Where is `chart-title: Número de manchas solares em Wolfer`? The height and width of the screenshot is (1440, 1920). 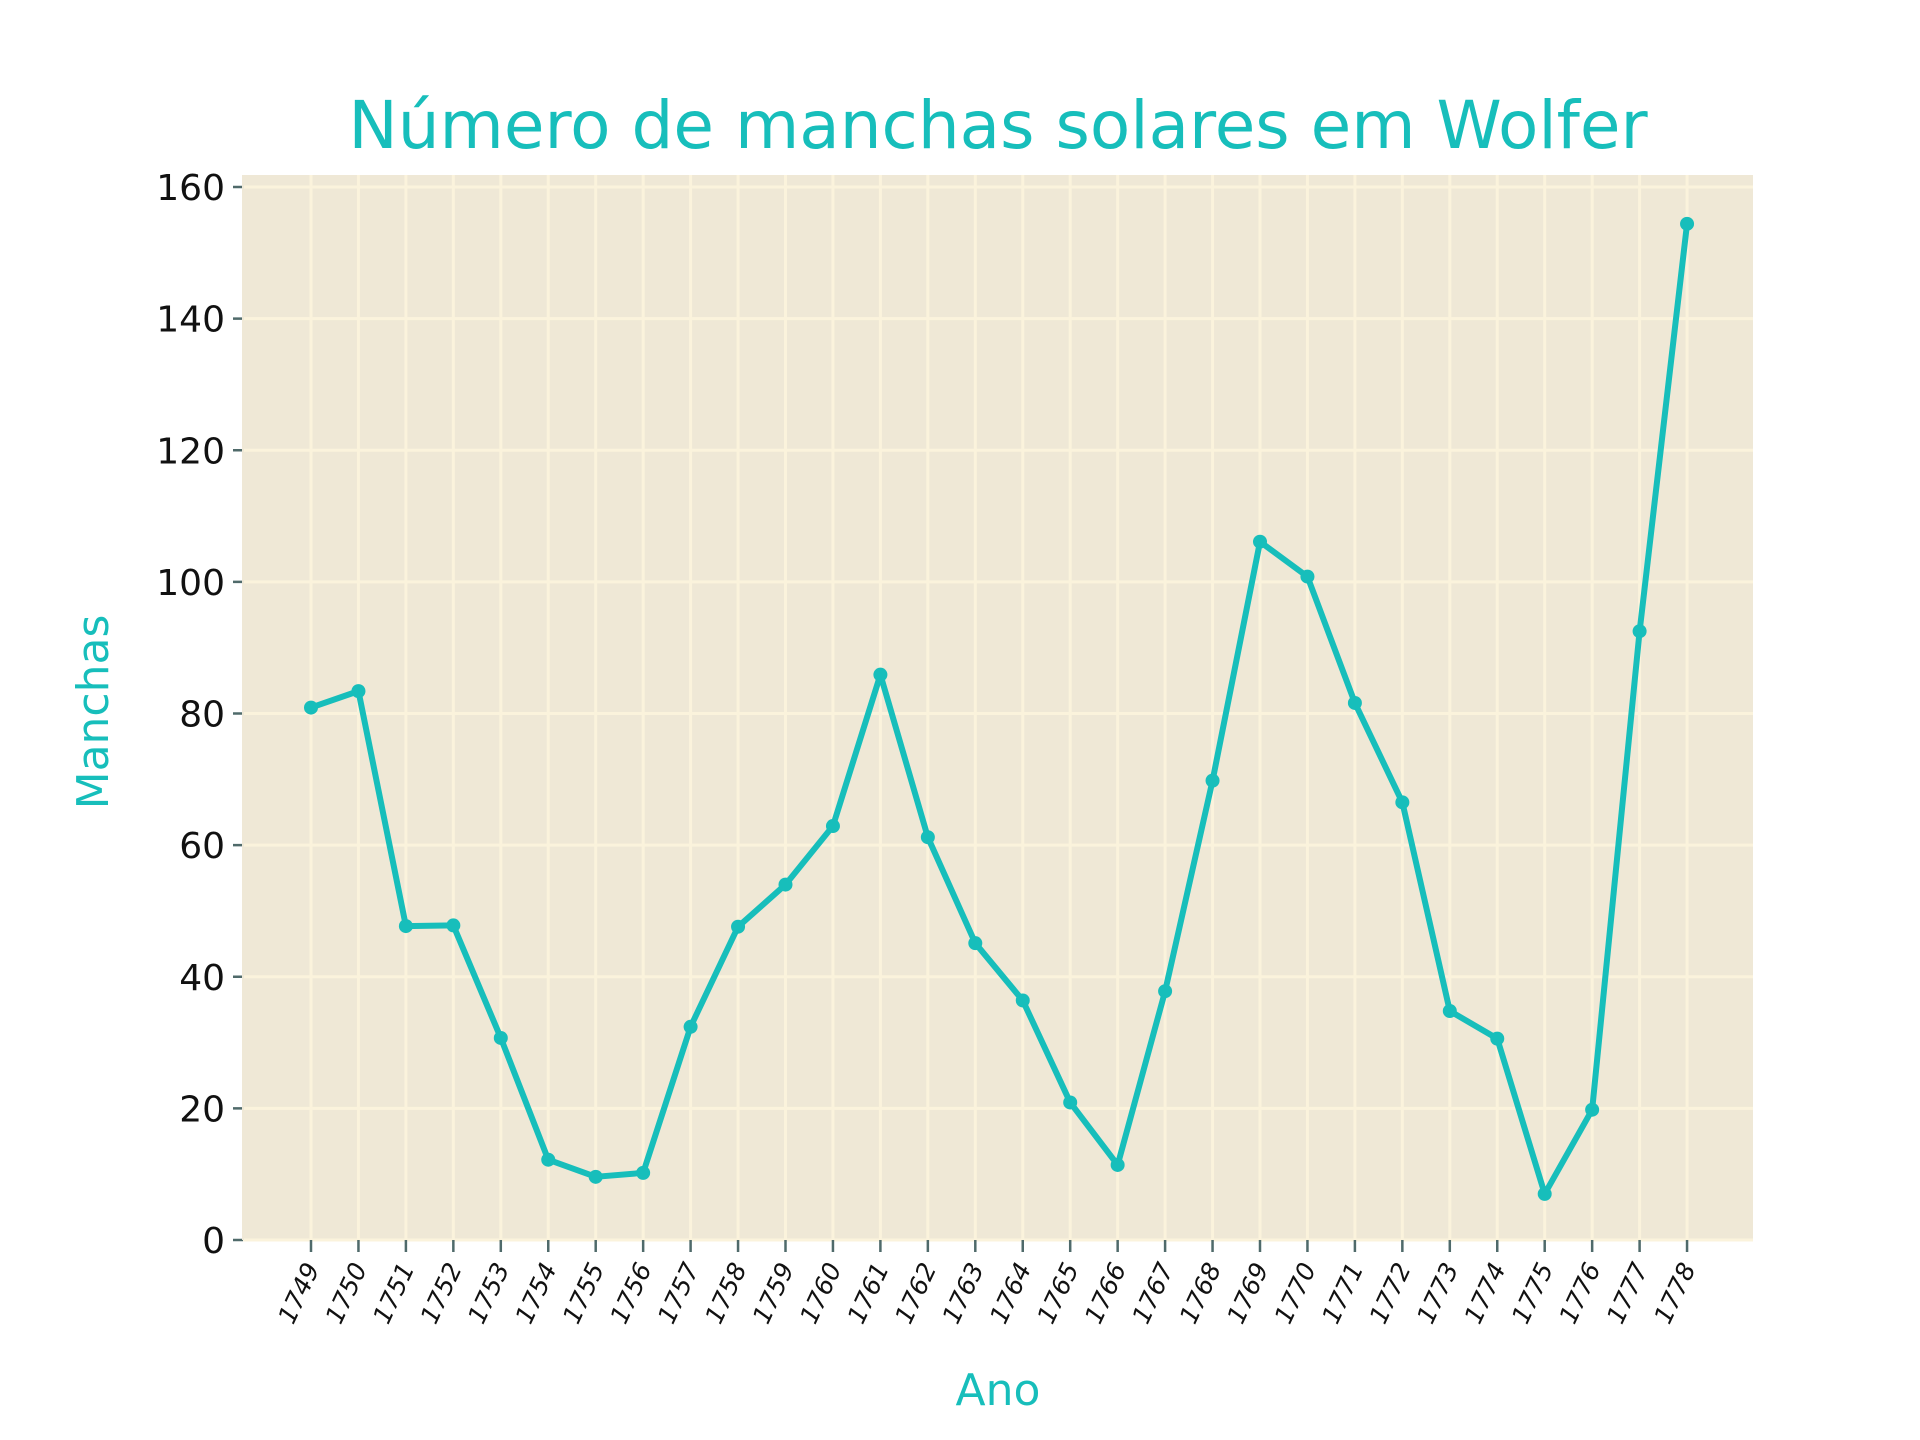
chart-title: Número de manchas solares em Wolfer is located at coordinates (998, 125).